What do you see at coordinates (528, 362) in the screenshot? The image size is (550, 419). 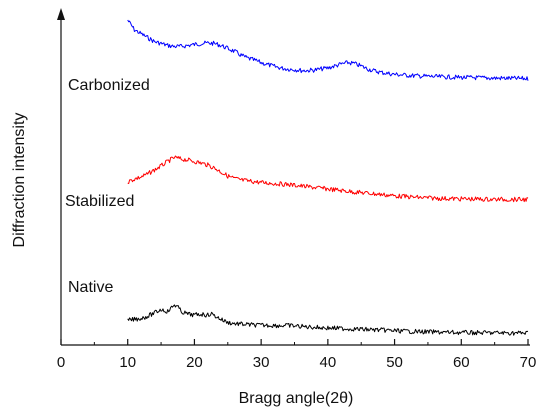 I see `x-tick-label-70: 70` at bounding box center [528, 362].